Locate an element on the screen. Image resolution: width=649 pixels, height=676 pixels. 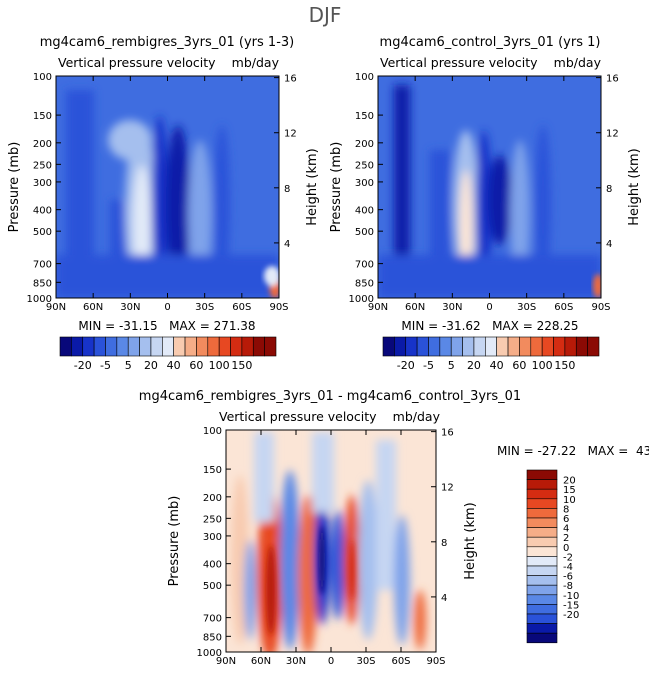
panel-subtitle-variable: Vertical pressure velocity is located at coordinates (298, 416).